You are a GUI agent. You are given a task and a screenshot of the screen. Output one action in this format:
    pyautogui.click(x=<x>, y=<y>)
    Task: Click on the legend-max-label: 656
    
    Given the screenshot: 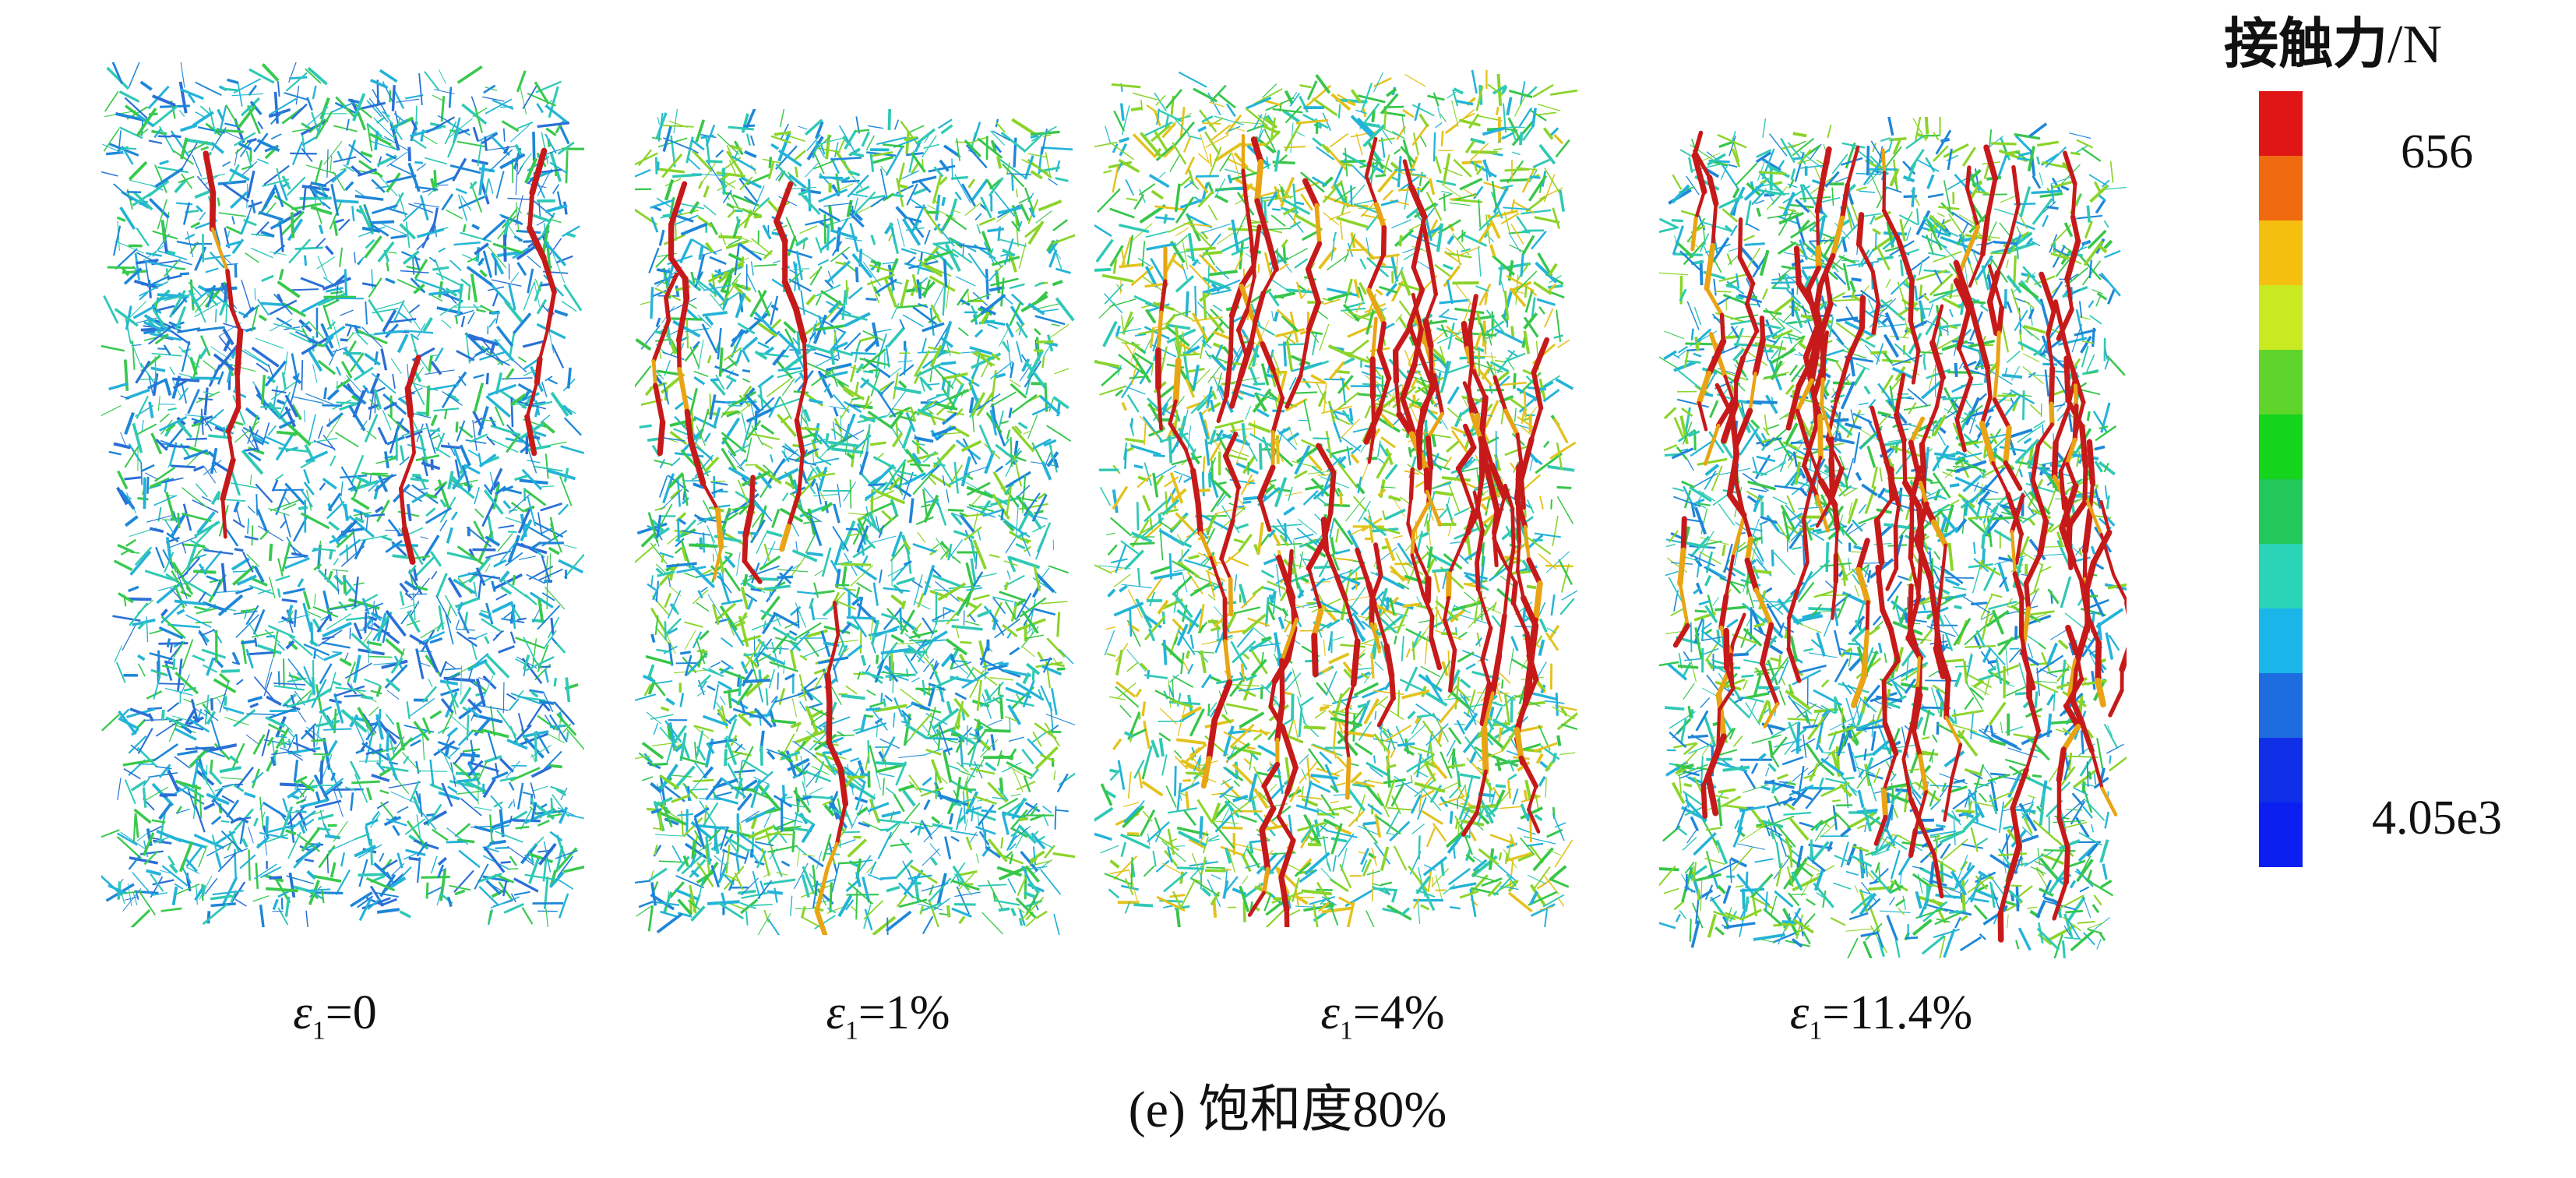 What is the action you would take?
    pyautogui.click(x=2437, y=151)
    